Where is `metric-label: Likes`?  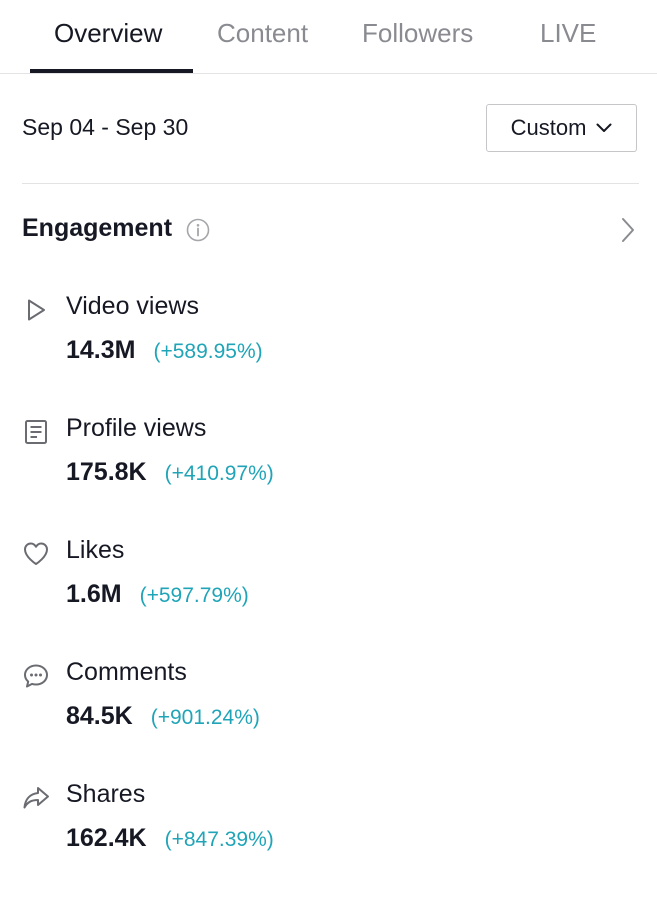
metric-label: Likes is located at coordinates (95, 550).